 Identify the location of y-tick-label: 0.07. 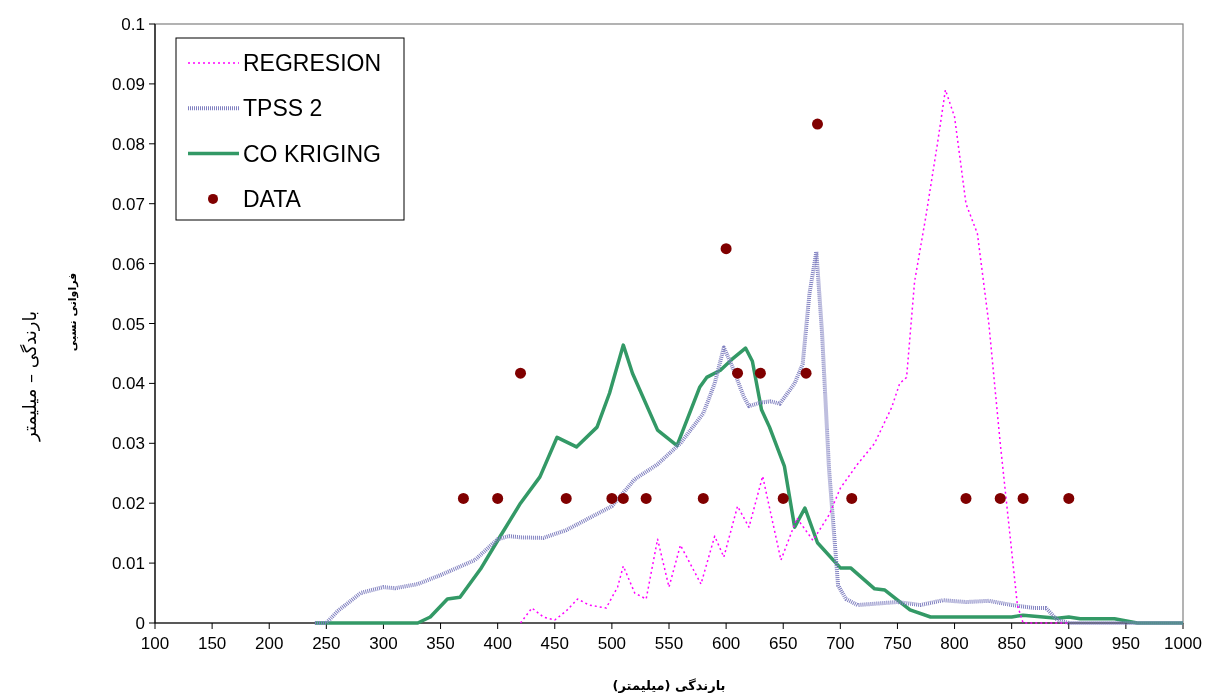
(128, 204).